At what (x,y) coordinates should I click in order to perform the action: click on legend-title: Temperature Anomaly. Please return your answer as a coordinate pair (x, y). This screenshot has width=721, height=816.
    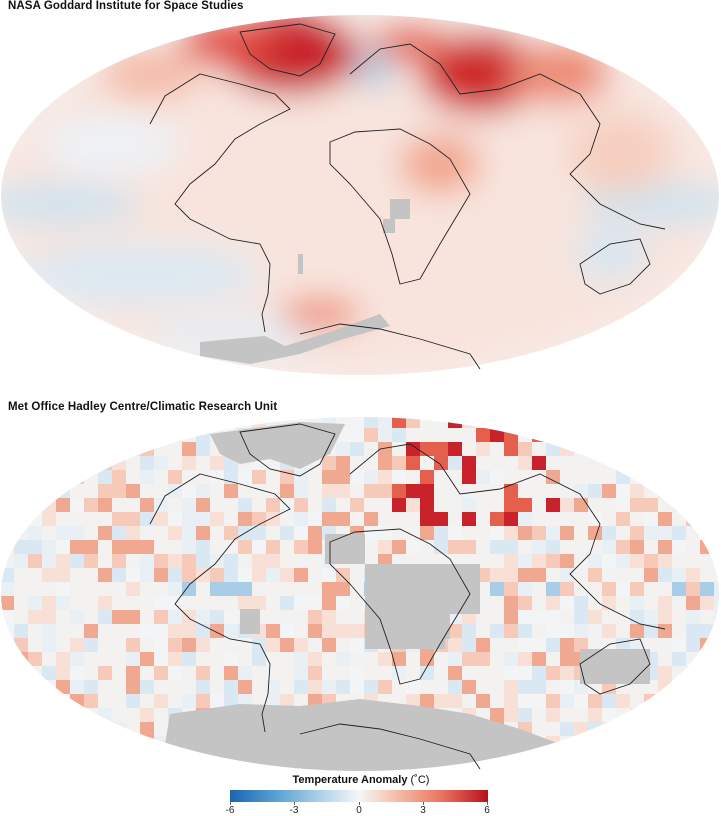
    Looking at the image, I should click on (350, 780).